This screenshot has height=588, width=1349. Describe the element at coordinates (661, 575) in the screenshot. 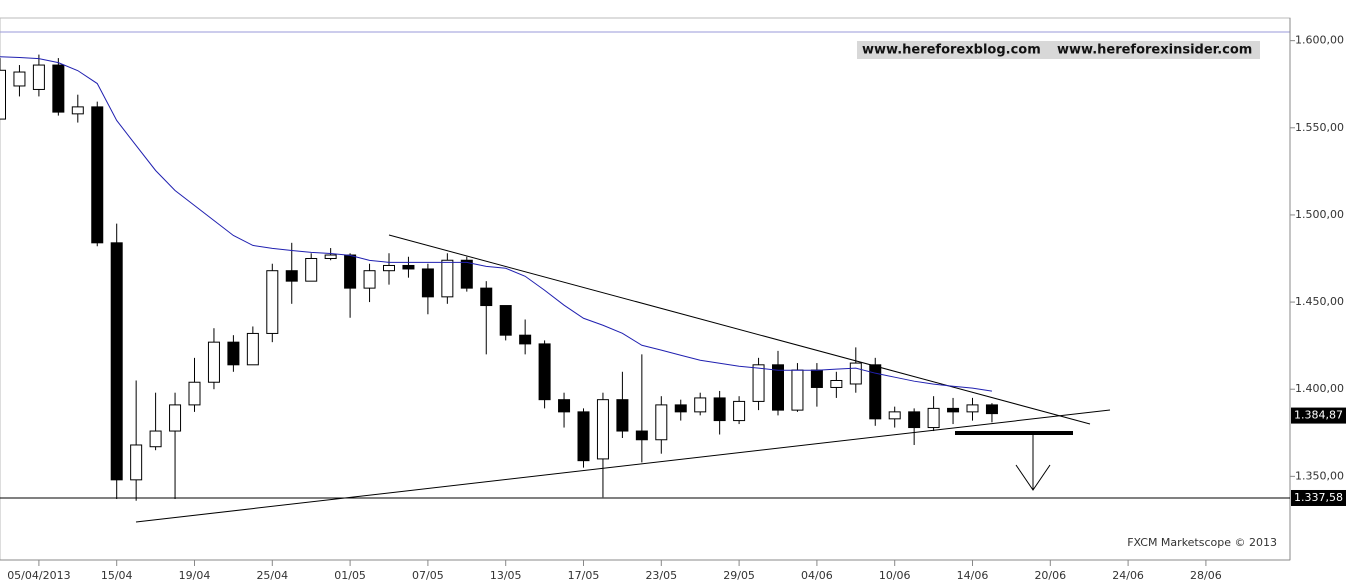

I see `x-tick-label: 23/05` at that location.